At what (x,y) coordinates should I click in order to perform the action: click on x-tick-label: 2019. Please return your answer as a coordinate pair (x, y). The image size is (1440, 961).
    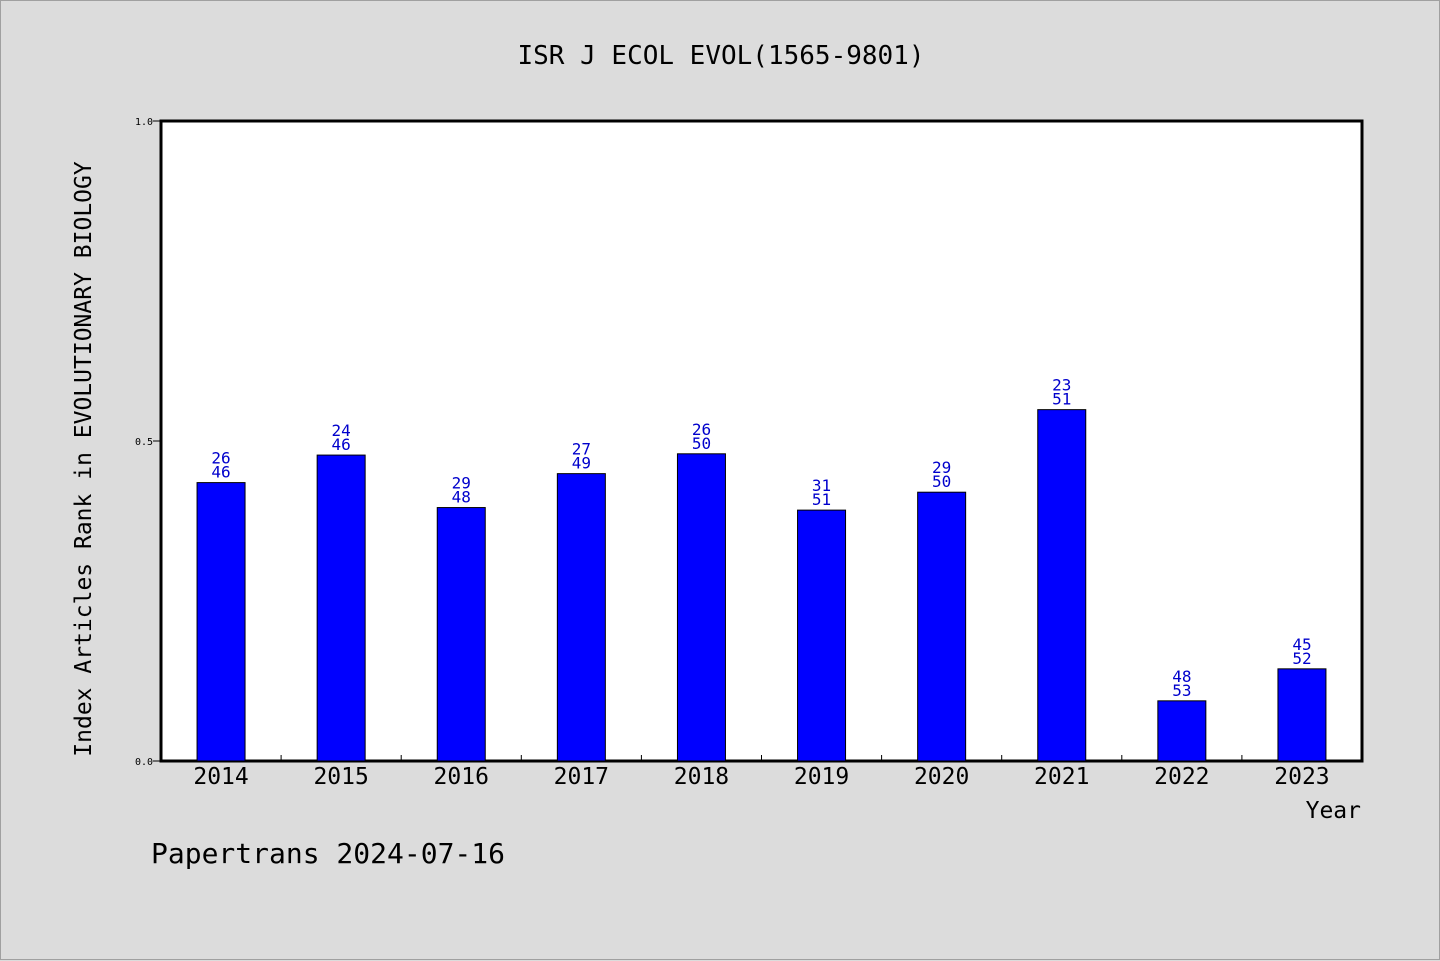
    Looking at the image, I should click on (821, 777).